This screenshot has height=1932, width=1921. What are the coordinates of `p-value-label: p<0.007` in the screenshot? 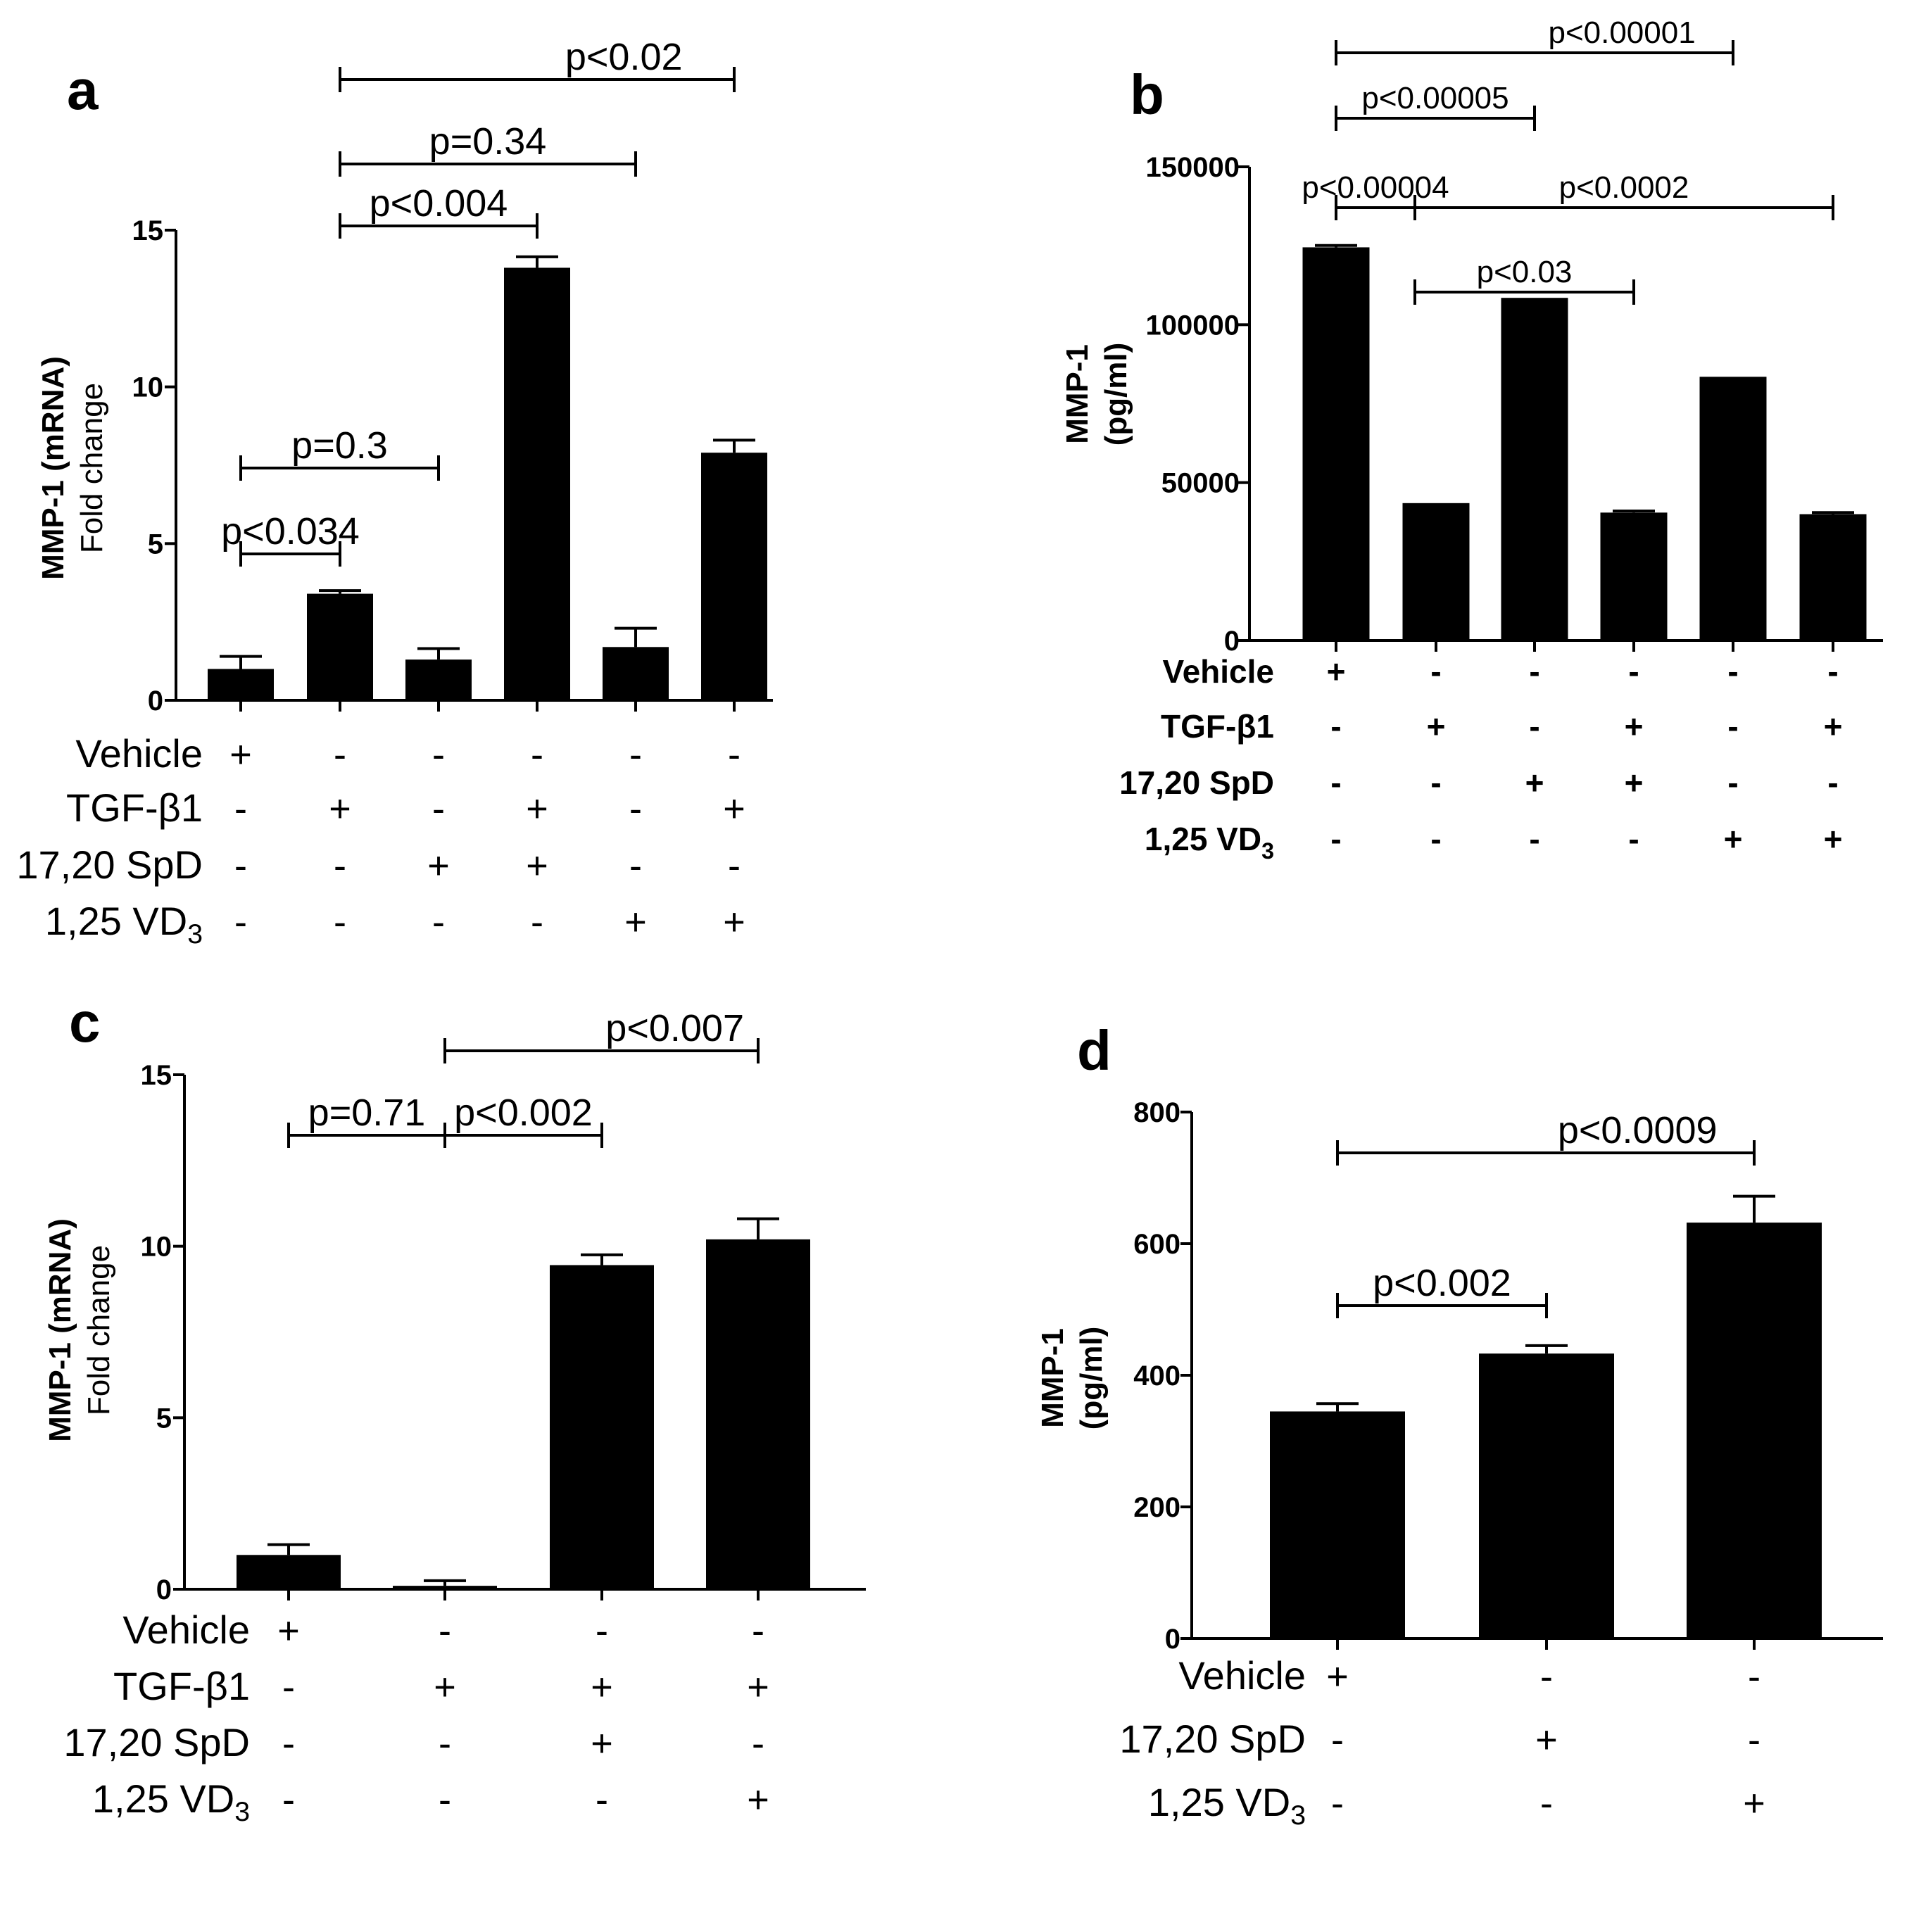 It's located at (675, 1028).